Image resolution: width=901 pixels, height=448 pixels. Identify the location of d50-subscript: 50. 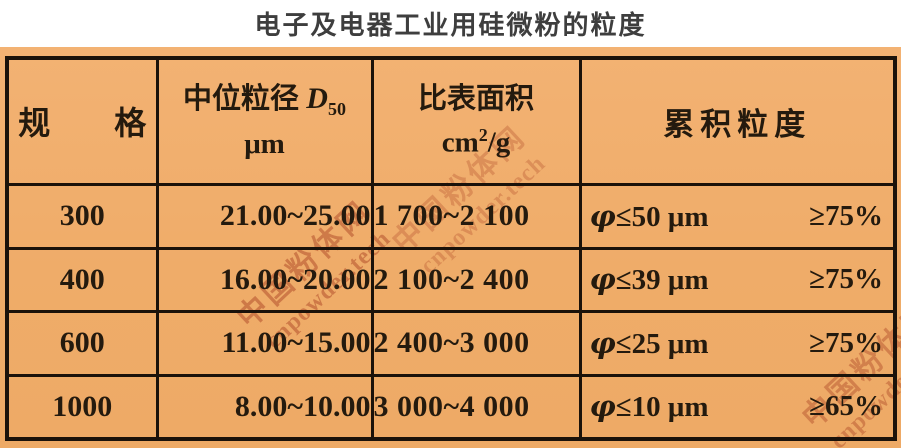
(336, 108).